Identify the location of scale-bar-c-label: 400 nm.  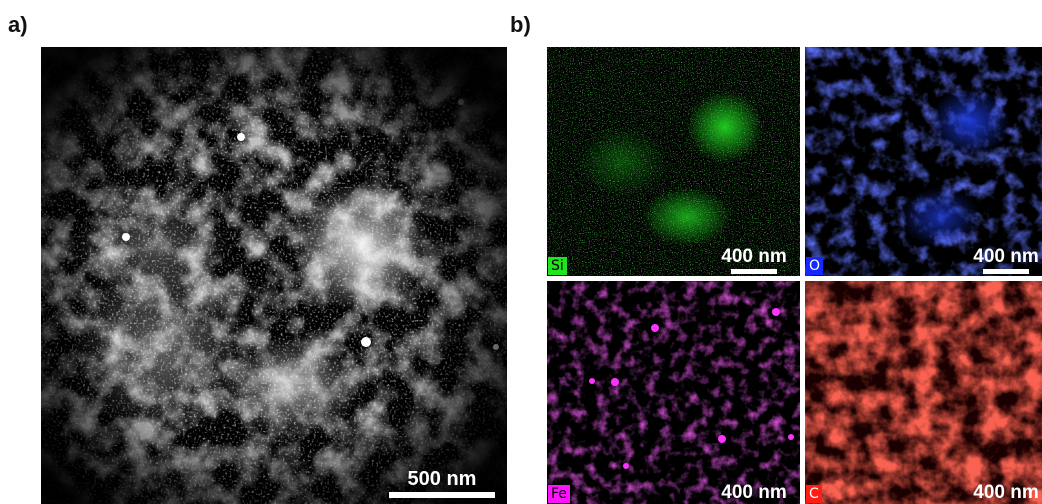
(1006, 492).